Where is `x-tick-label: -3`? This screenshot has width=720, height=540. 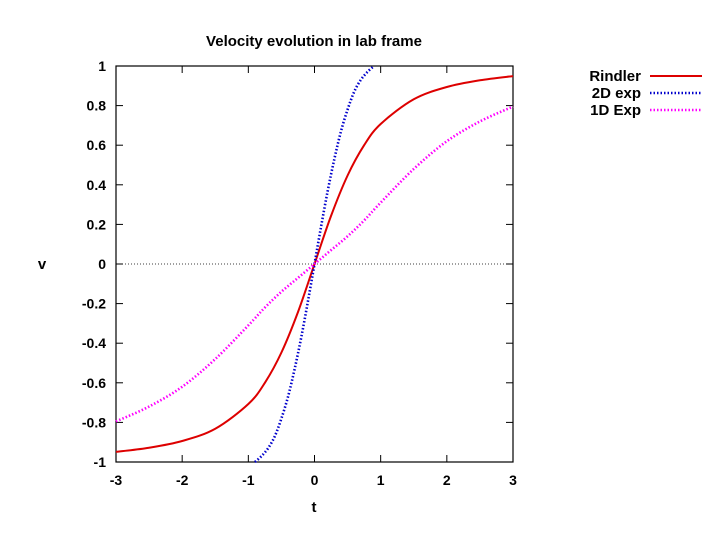 x-tick-label: -3 is located at coordinates (116, 480).